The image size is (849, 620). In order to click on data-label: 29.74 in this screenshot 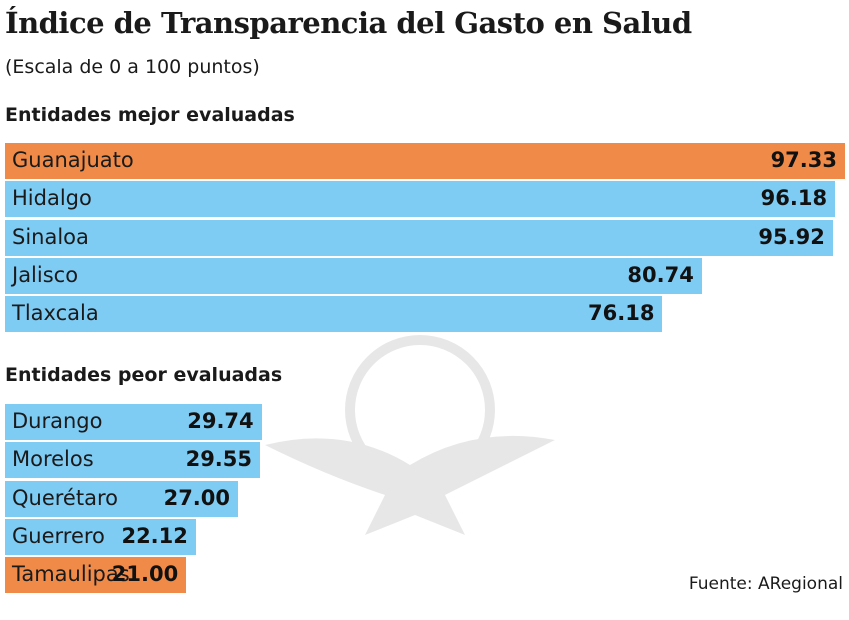, I will do `click(220, 421)`.